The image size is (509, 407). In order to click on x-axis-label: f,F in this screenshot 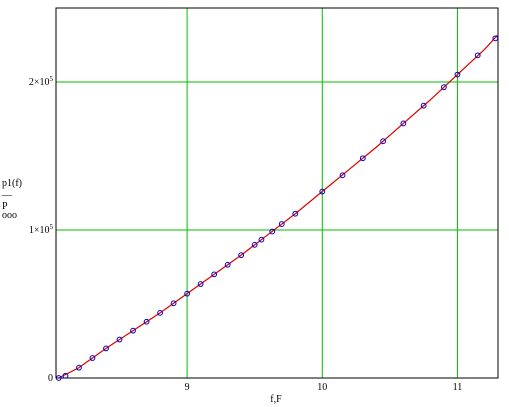, I will do `click(276, 399)`.